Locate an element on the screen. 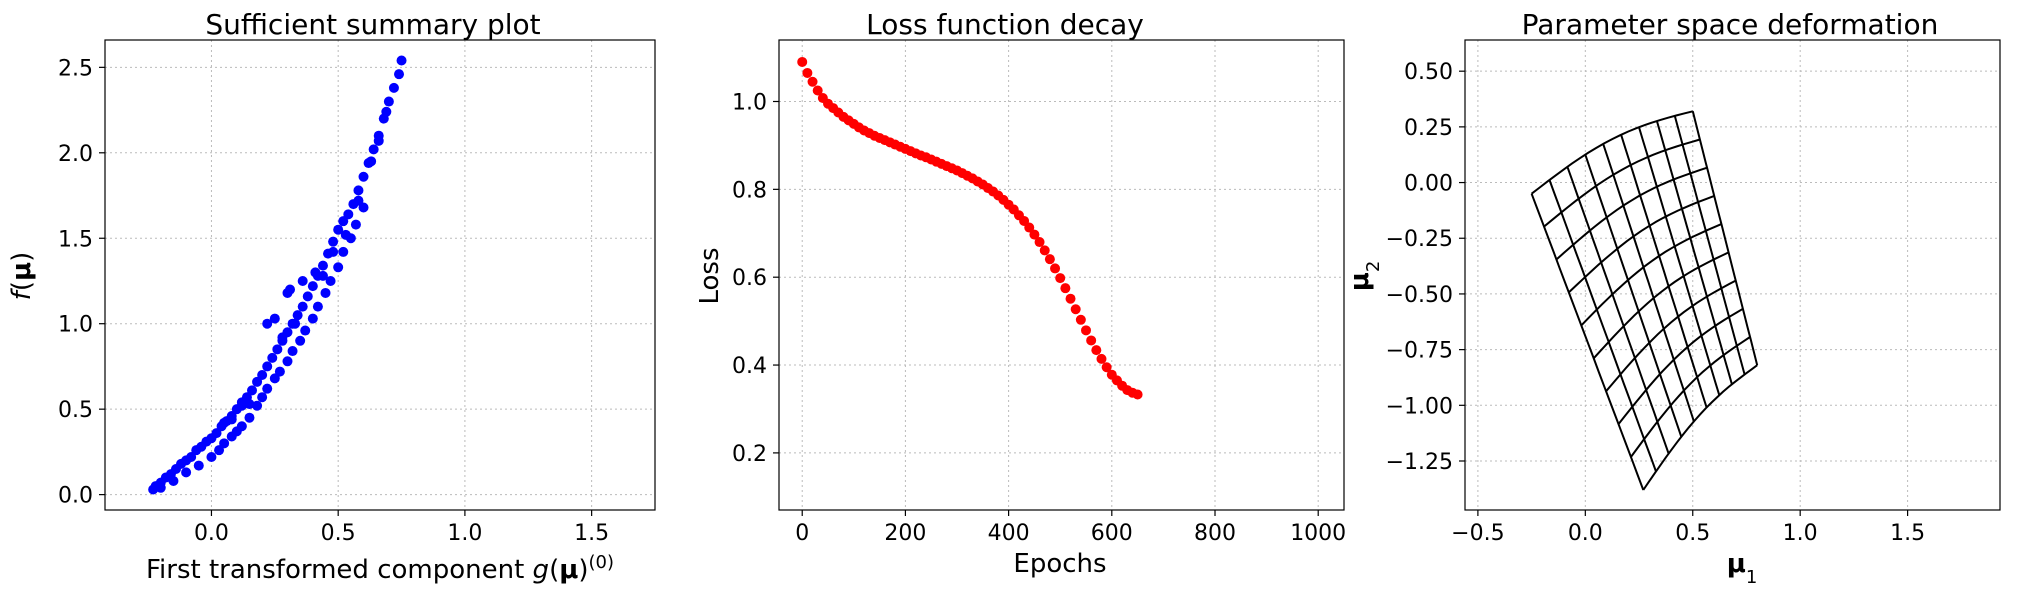  mesh-deformation is located at coordinates (1644, 300).